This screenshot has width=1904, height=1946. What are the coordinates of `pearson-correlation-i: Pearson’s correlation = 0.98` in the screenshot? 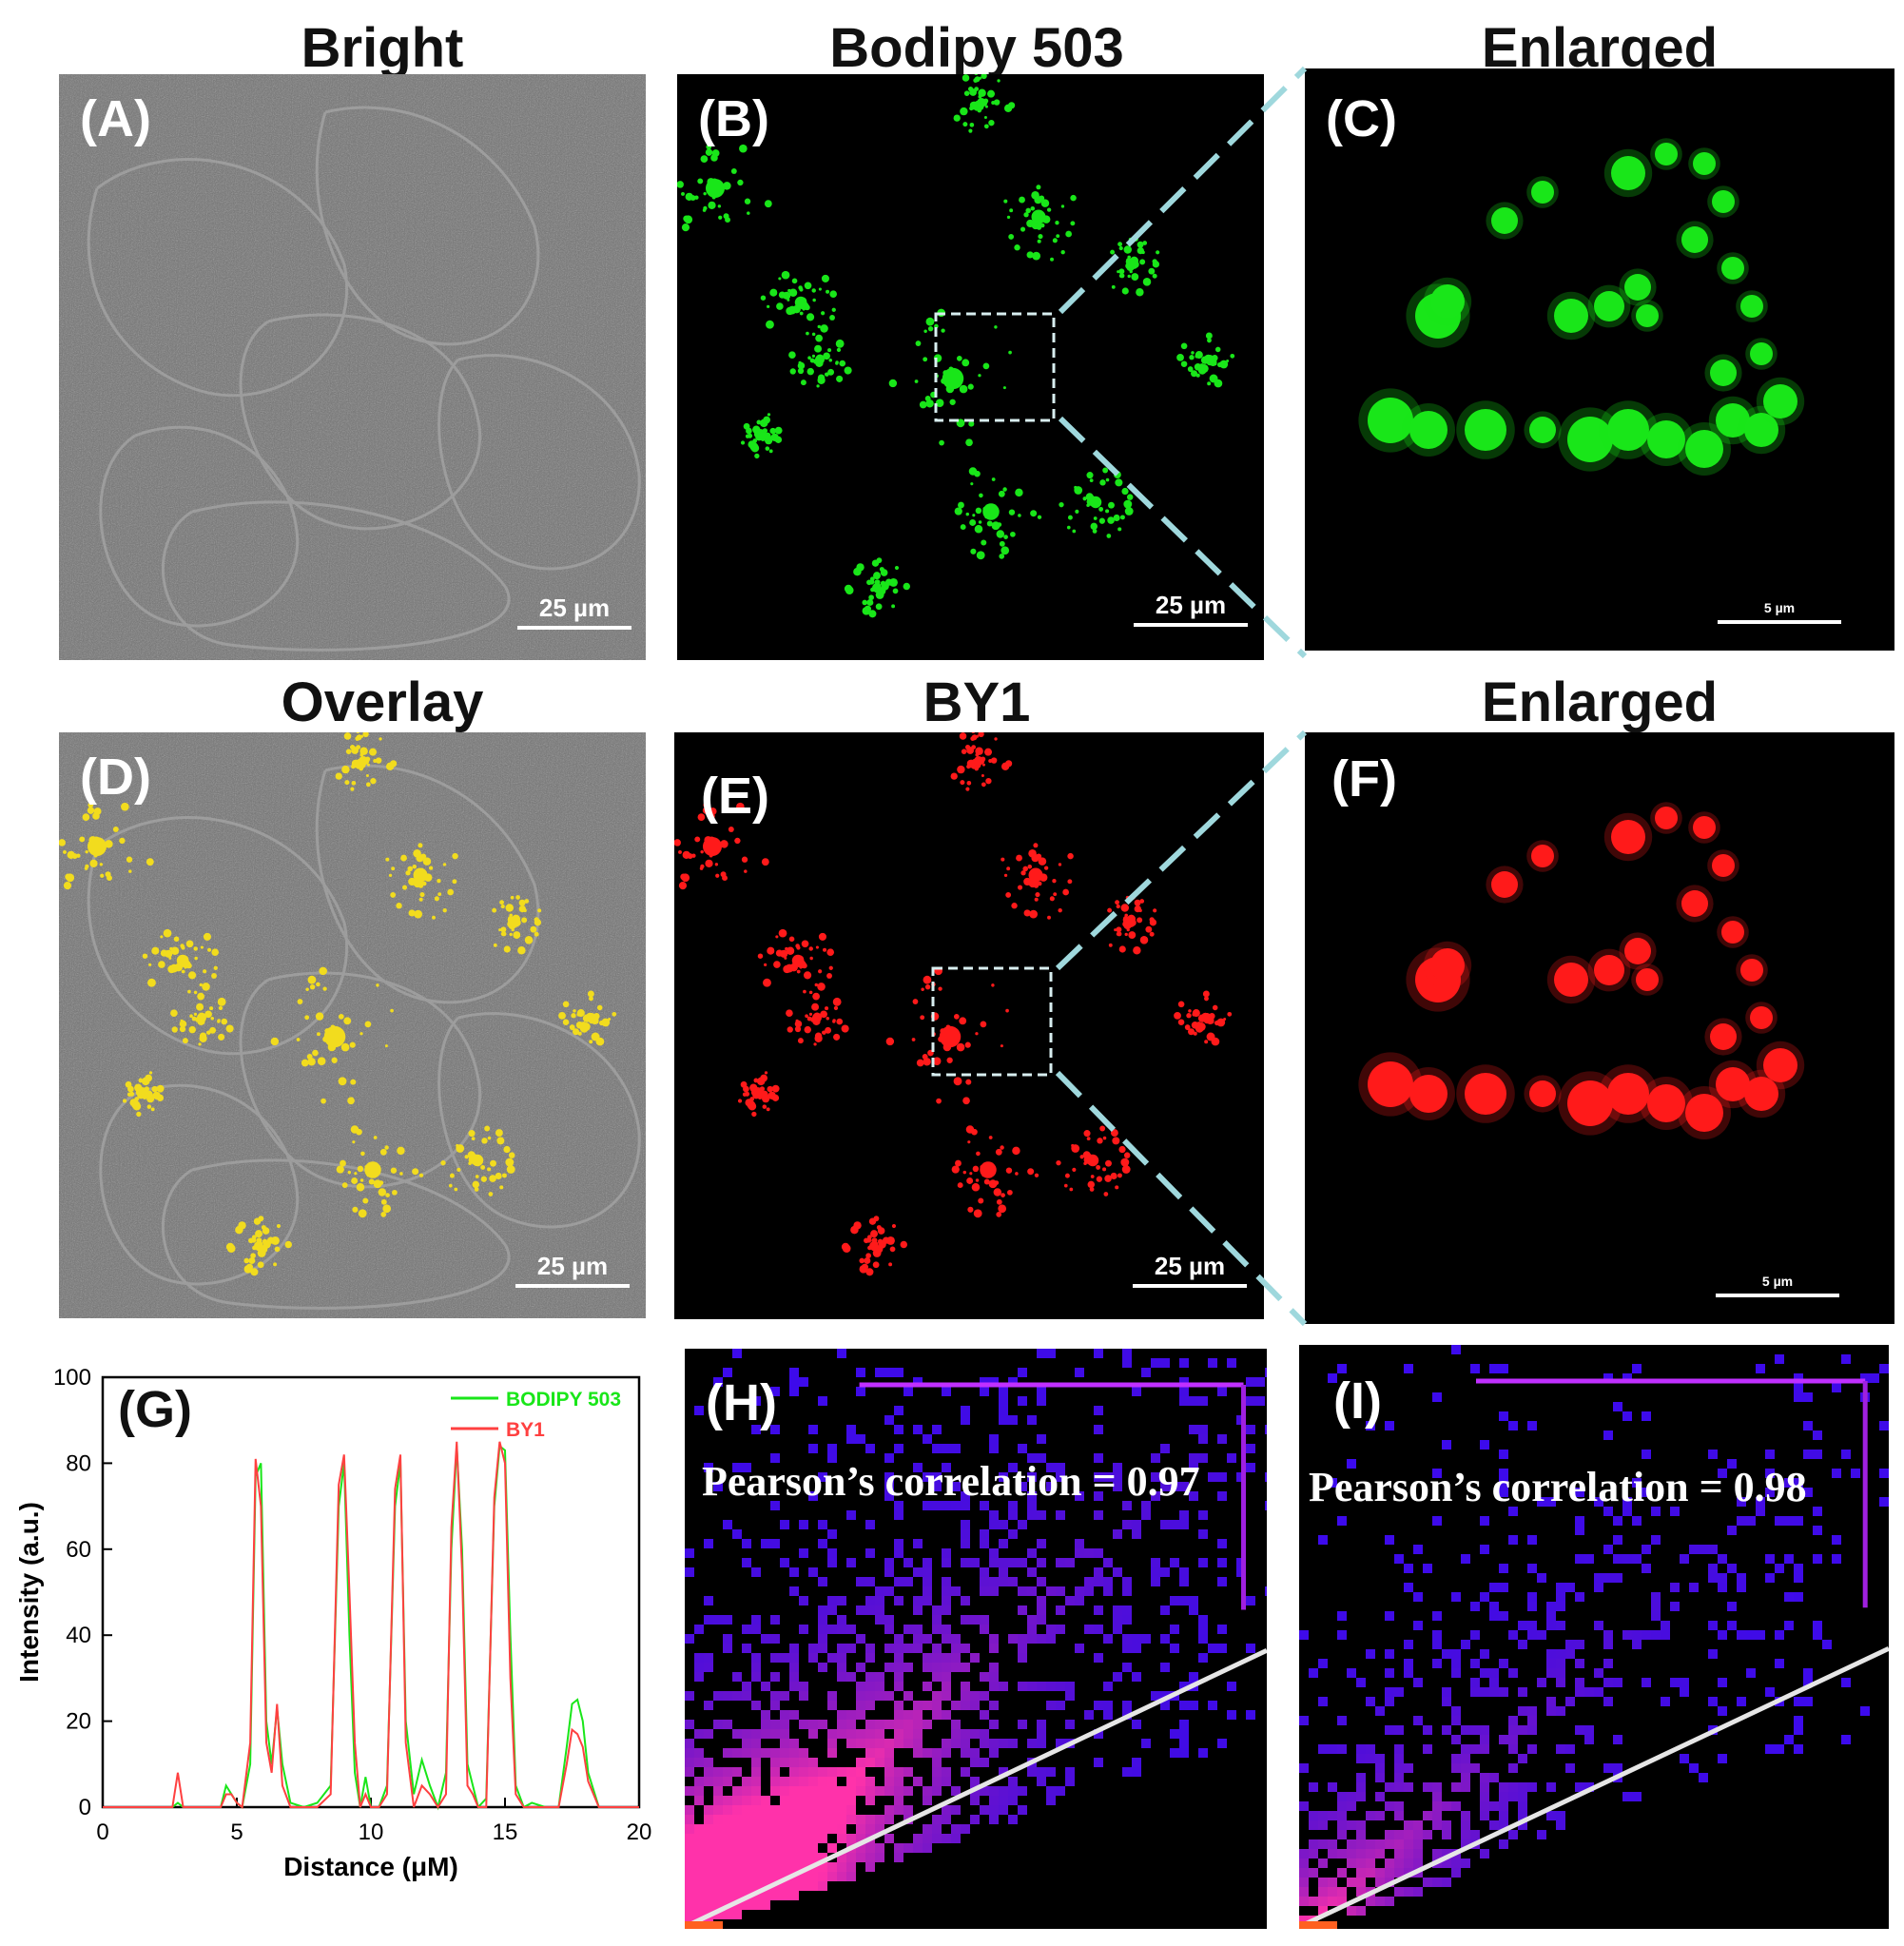 It's located at (1558, 1487).